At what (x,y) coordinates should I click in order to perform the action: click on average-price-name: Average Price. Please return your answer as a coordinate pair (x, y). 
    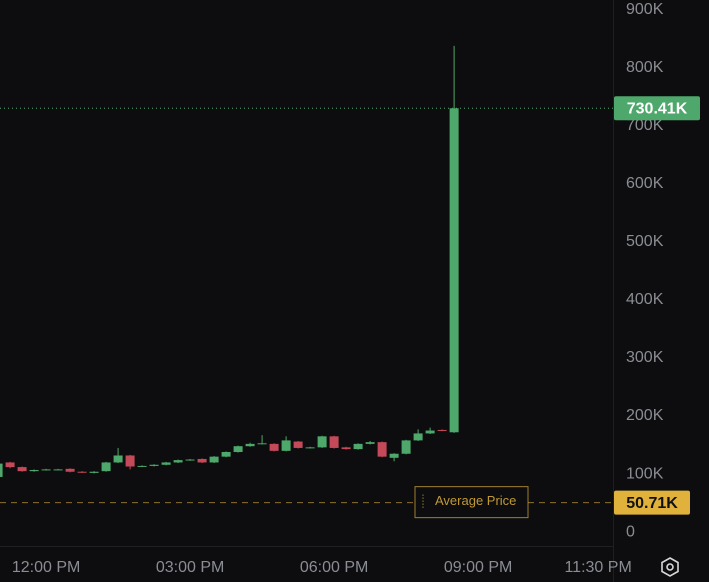
    Looking at the image, I should click on (475, 500).